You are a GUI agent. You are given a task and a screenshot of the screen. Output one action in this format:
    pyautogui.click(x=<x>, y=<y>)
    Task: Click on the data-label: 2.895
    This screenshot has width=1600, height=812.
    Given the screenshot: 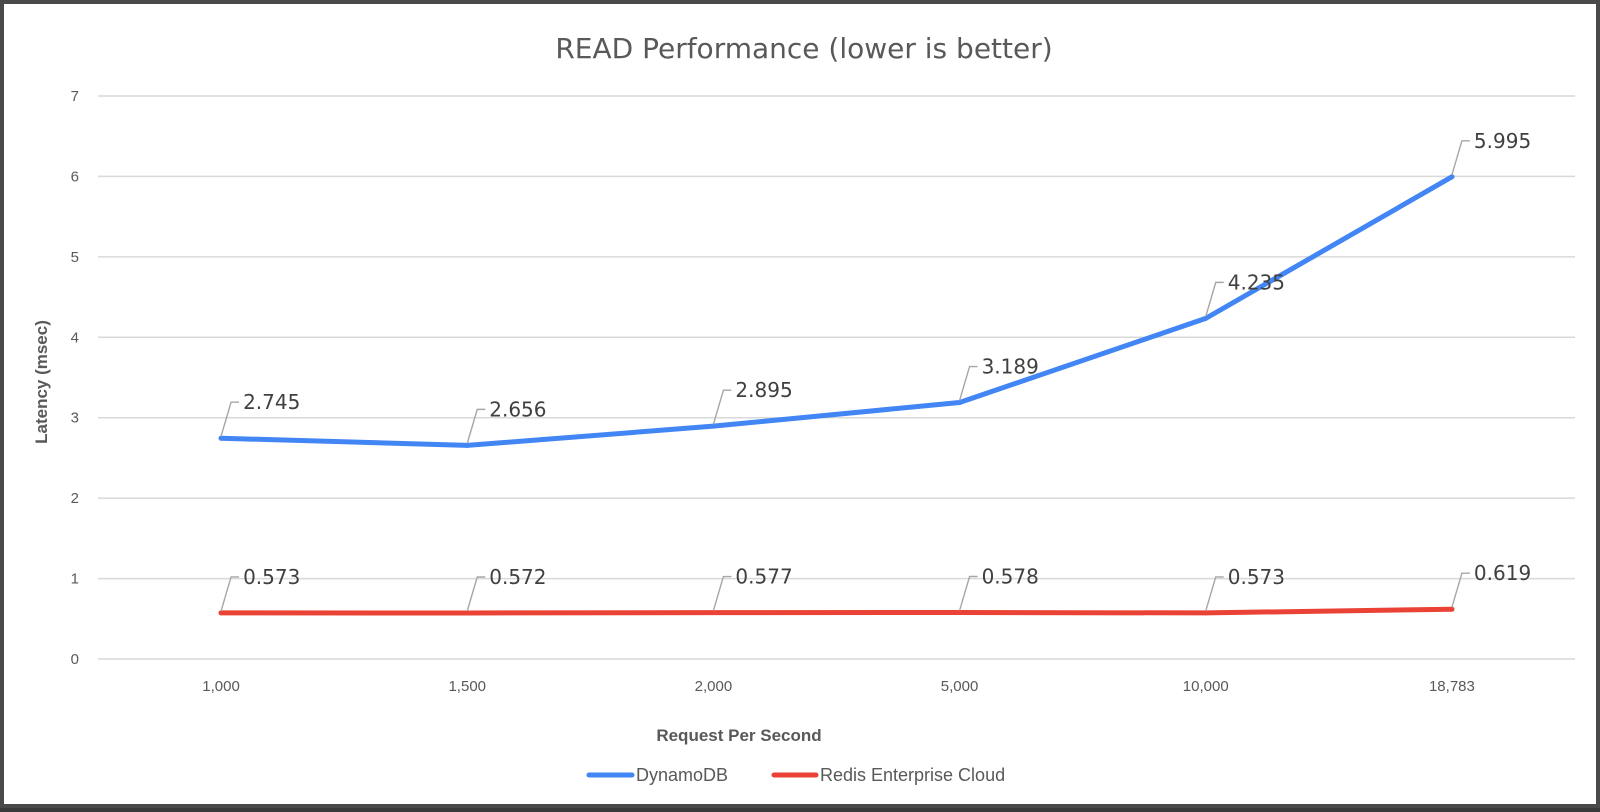 What is the action you would take?
    pyautogui.click(x=763, y=390)
    